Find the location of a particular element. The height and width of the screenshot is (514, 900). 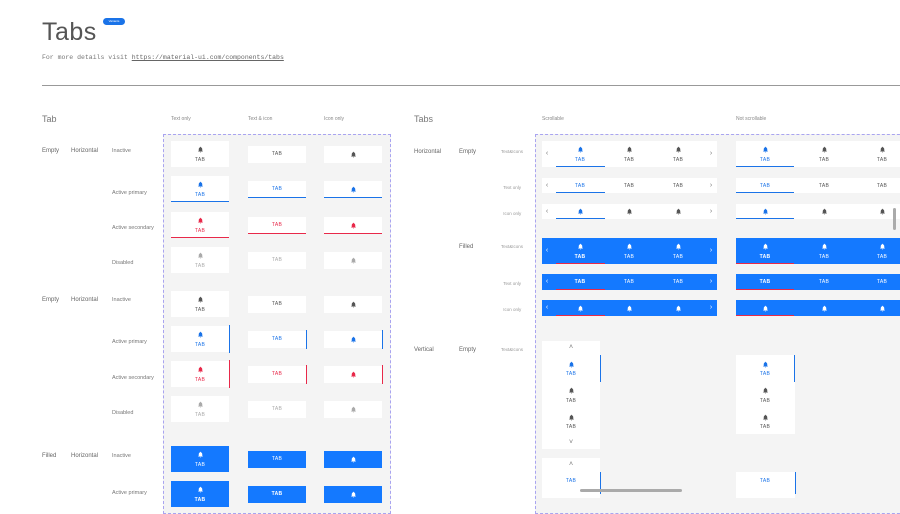

subtitle-text: For more details visit is located at coordinates (87, 57).